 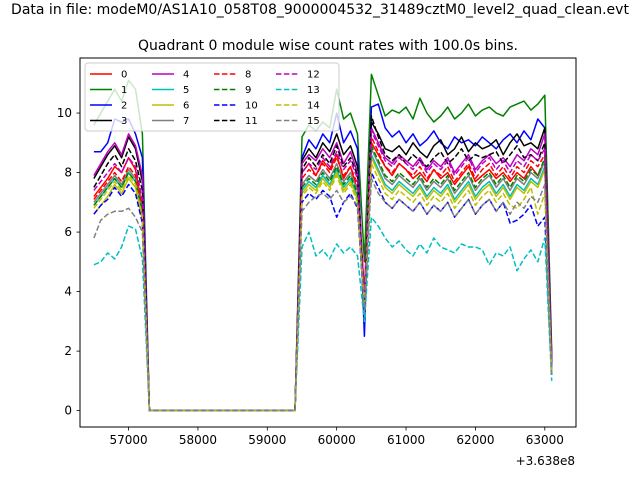 I want to click on legend-label-9: 9, so click(x=248, y=90).